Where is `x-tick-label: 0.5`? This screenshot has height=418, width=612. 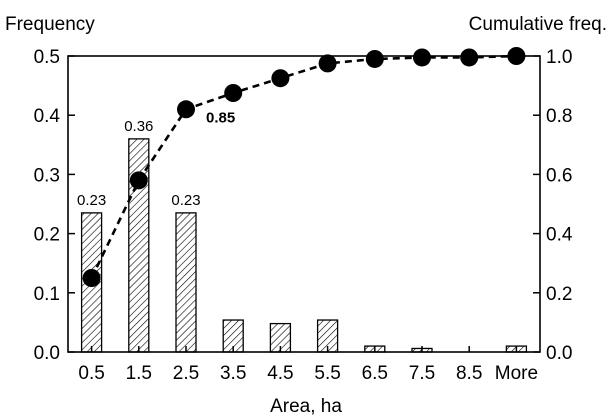 x-tick-label: 0.5 is located at coordinates (91, 373).